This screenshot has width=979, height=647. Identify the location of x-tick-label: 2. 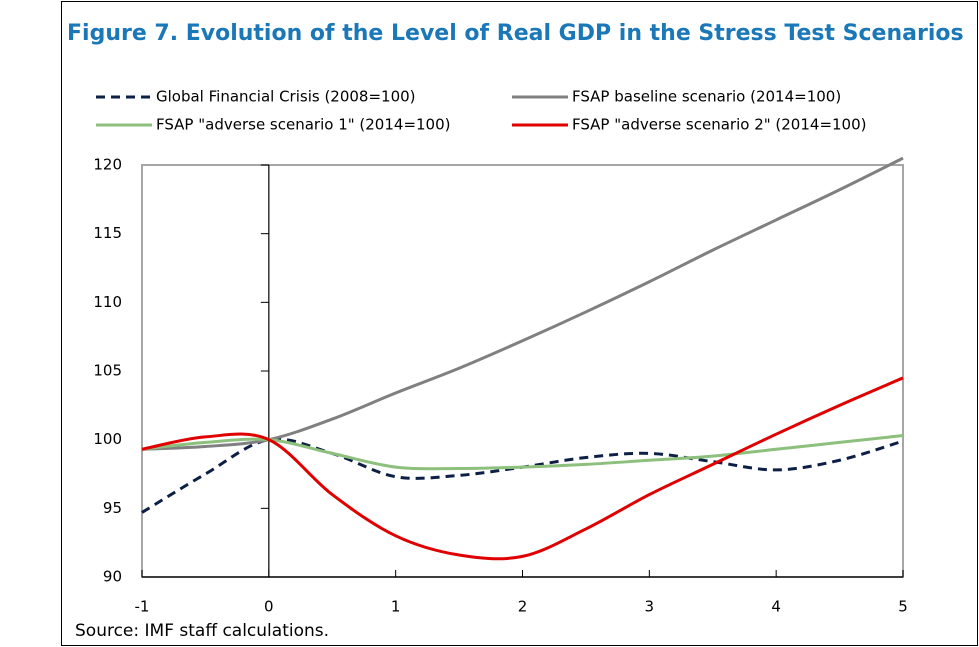
(523, 607).